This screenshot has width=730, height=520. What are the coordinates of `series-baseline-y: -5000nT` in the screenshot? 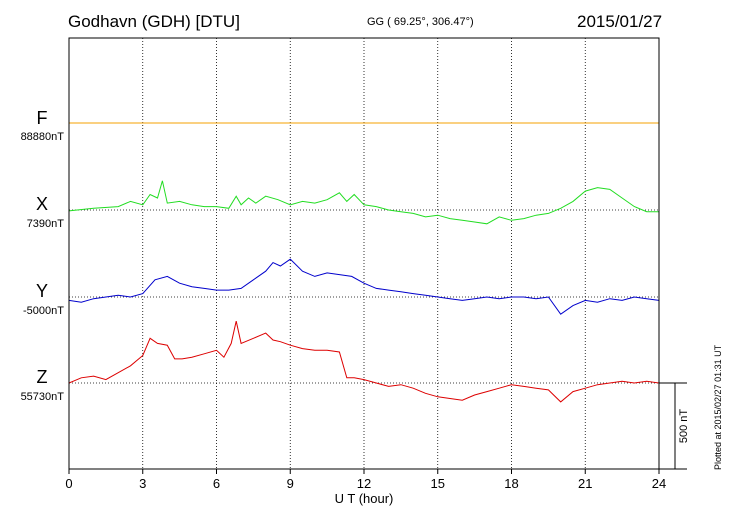 It's located at (43, 311).